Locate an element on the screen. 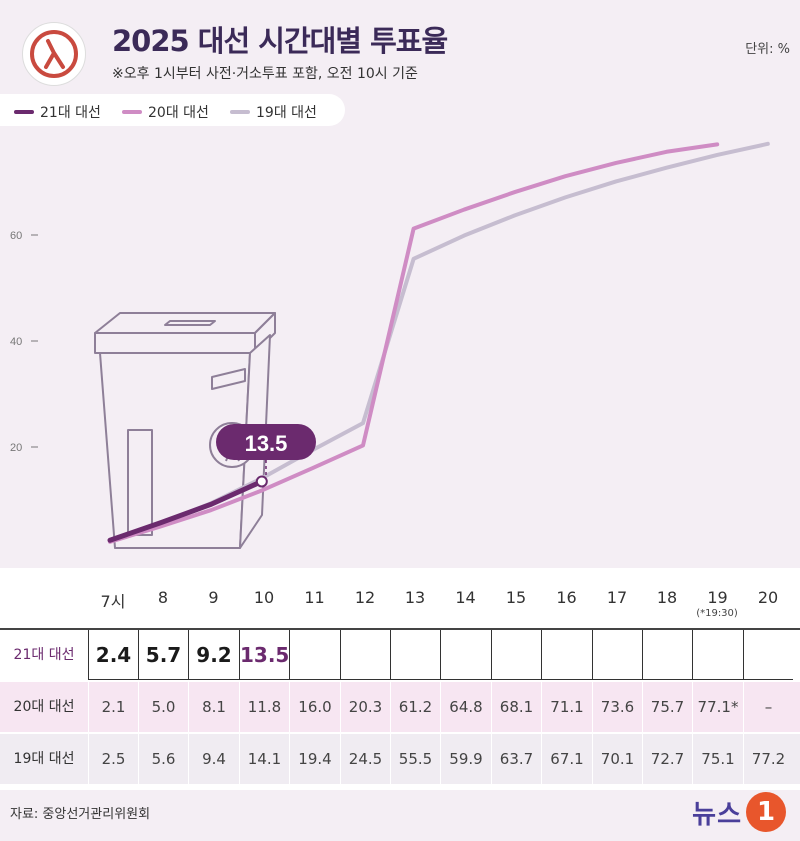  source-note: 자료: 중앙선거관리위원회 is located at coordinates (80, 814).